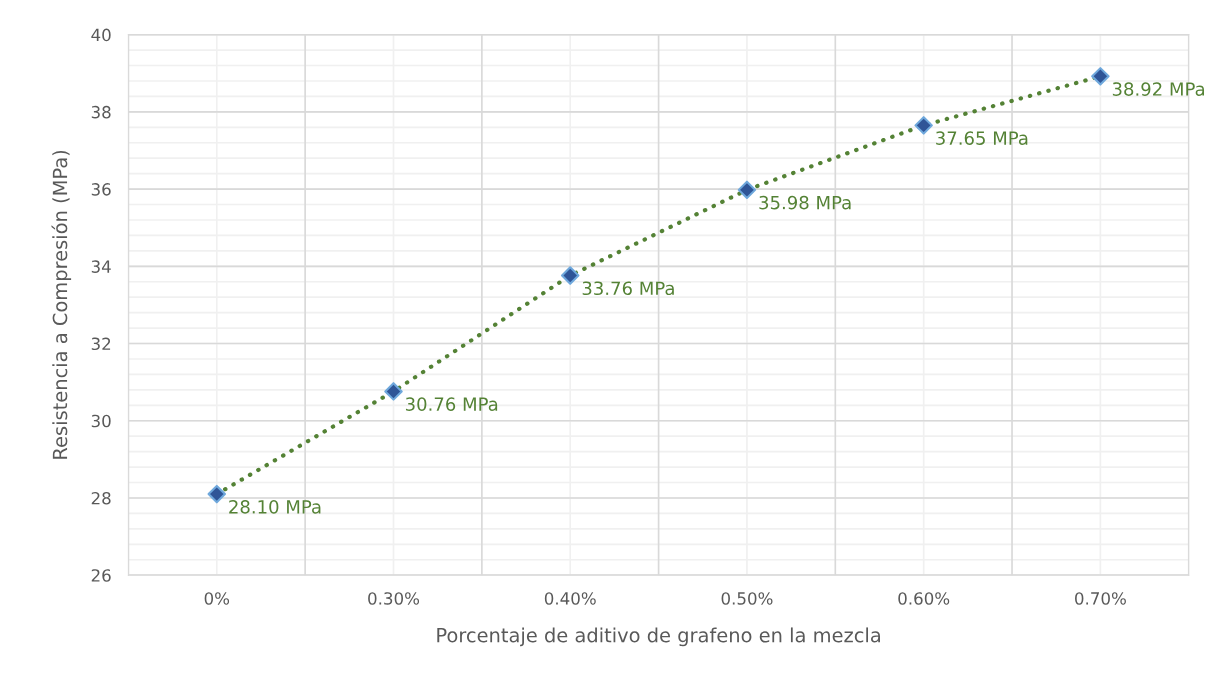 The height and width of the screenshot is (693, 1223). I want to click on y-tick-label: 40, so click(101, 35).